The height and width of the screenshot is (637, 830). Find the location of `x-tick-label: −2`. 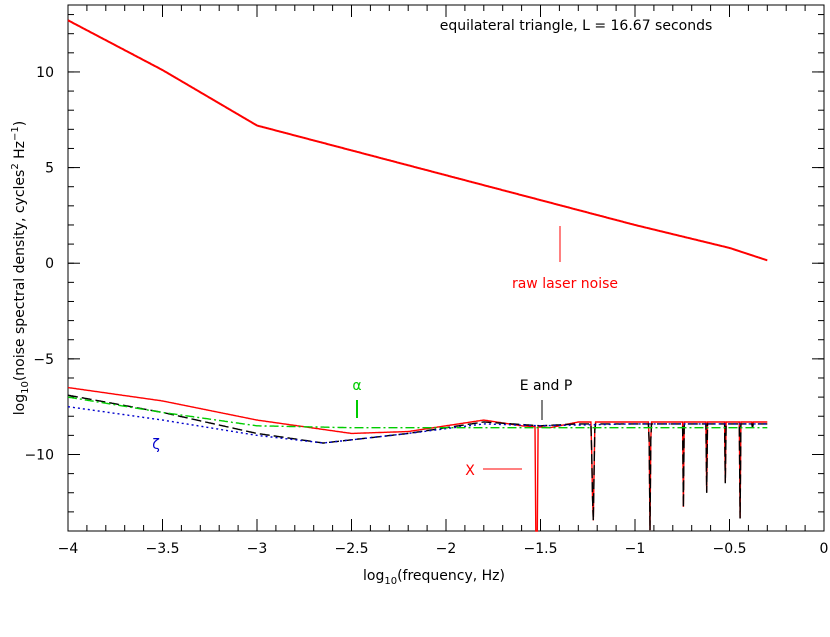

x-tick-label: −2 is located at coordinates (446, 549).